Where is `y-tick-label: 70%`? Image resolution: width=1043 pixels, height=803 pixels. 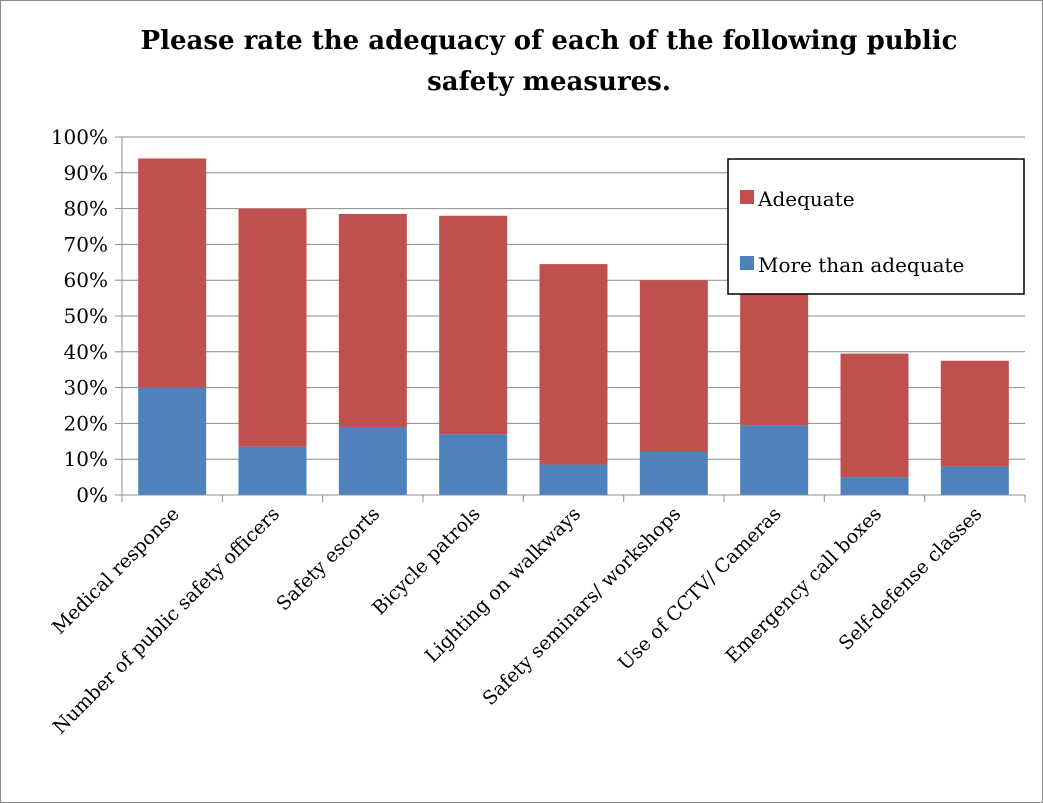 y-tick-label: 70% is located at coordinates (86, 244).